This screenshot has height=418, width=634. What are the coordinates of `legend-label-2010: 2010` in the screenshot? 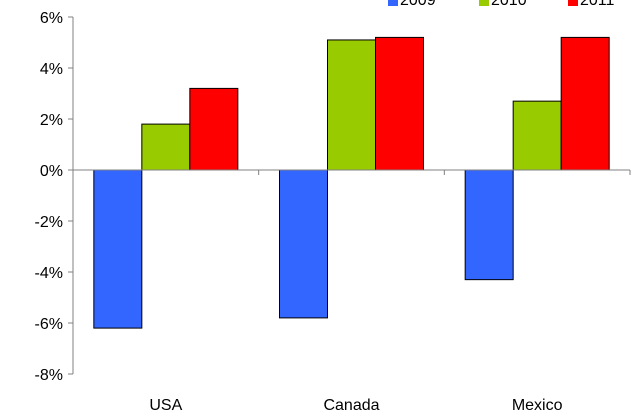 It's located at (509, 4).